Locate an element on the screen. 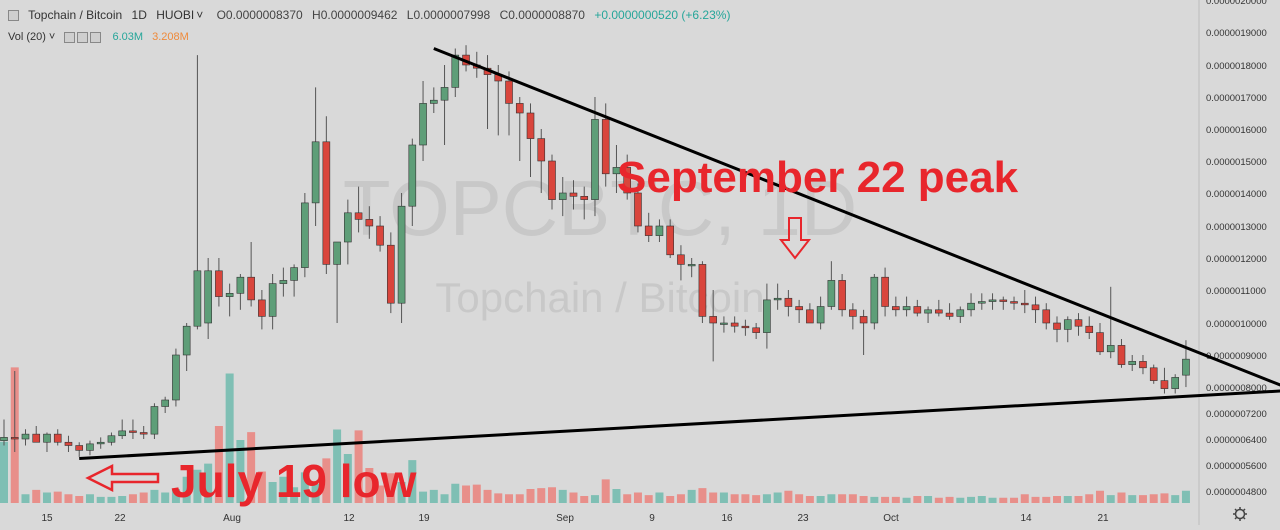  close-icon is located at coordinates (96, 37).